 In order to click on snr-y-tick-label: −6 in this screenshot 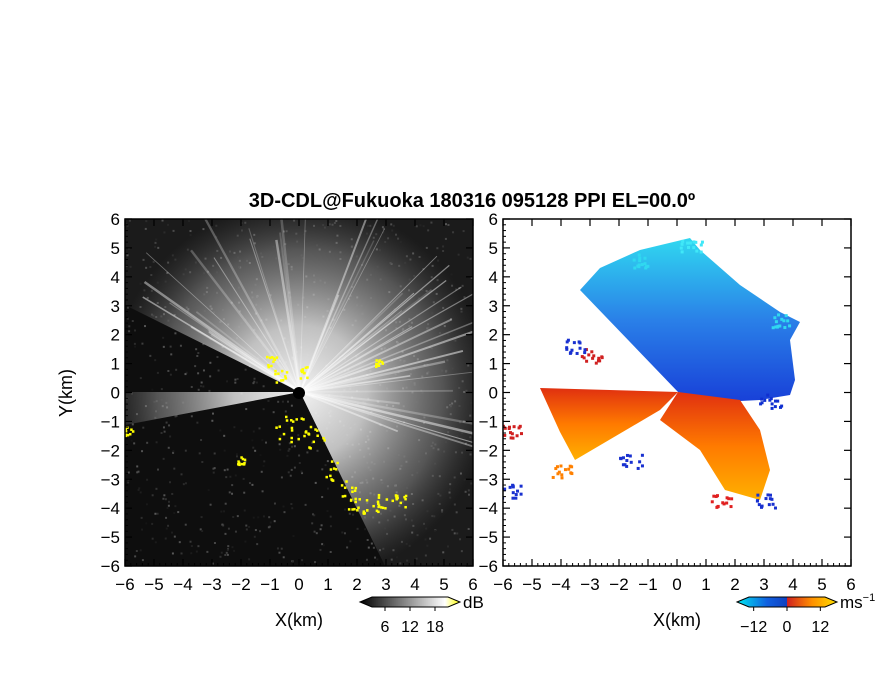, I will do `click(110, 566)`.